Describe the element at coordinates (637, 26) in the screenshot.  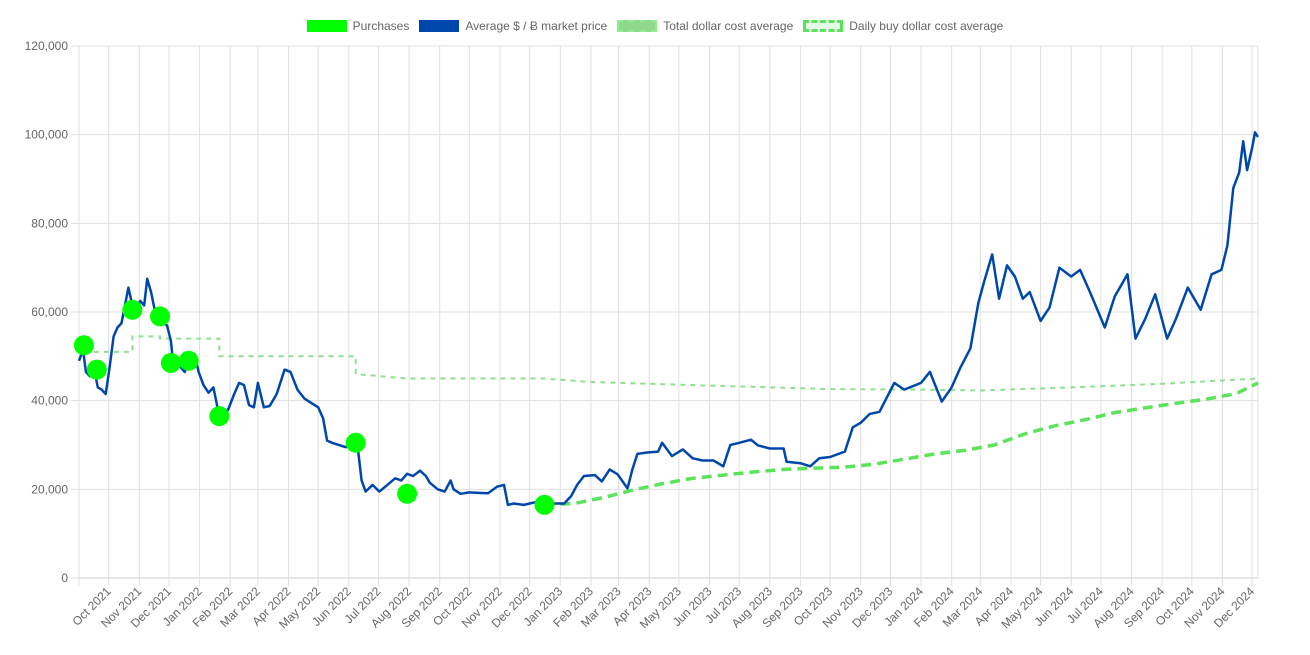
I see `total-dca-swatch-icon` at that location.